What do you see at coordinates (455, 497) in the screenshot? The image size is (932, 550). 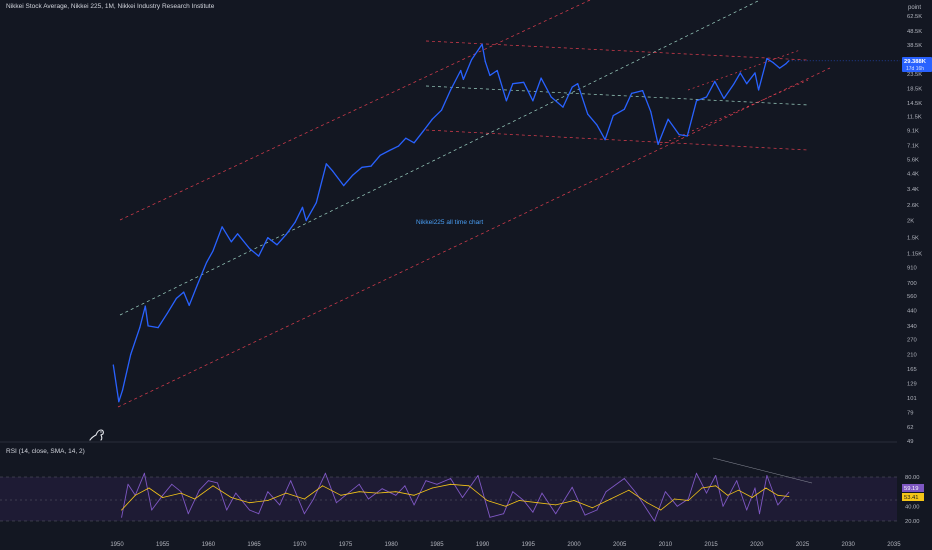 I see `sma-series-line` at bounding box center [455, 497].